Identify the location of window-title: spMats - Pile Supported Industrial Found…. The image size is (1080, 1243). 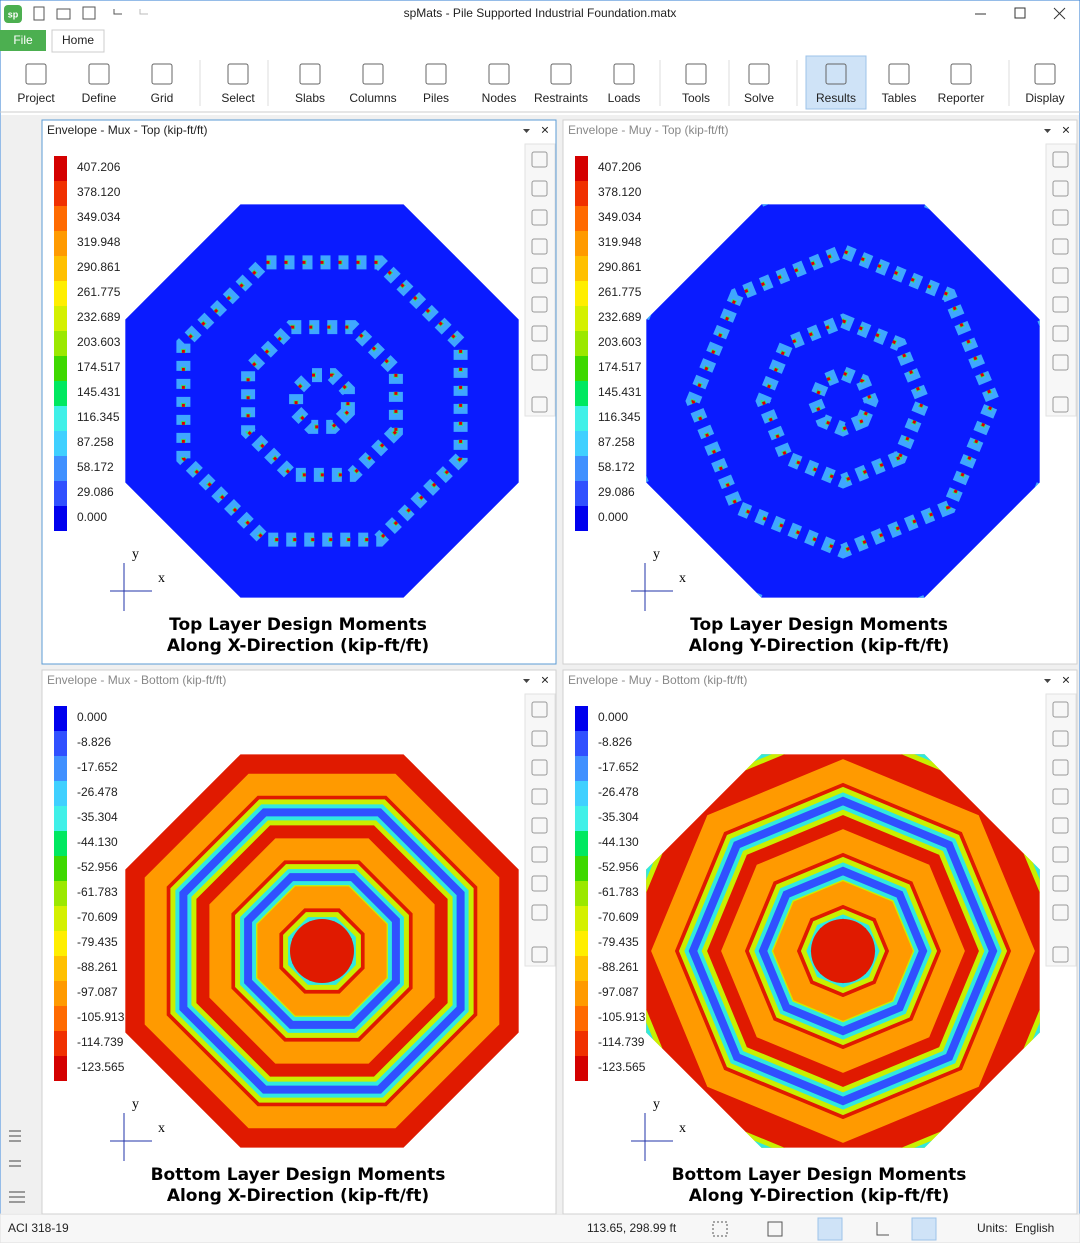
(540, 13).